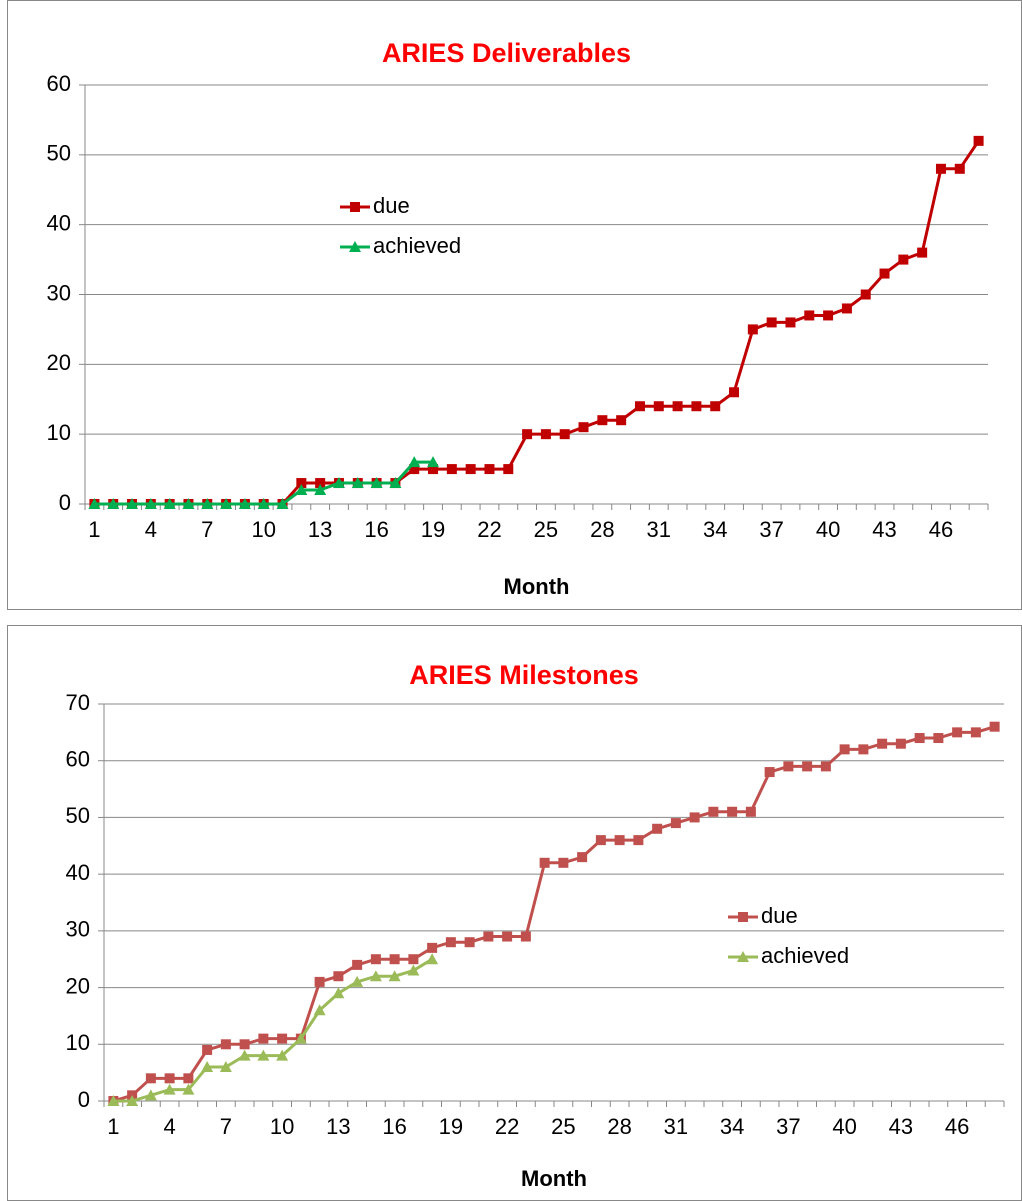  I want to click on x-tick-label: 46, so click(941, 529).